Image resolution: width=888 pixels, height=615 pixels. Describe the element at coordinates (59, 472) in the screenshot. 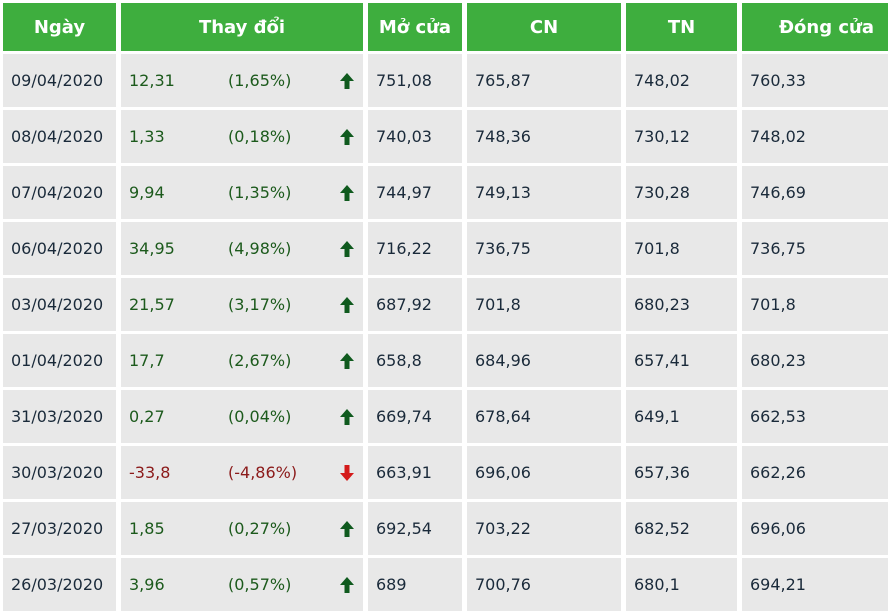

I see `cell-date: 30/03/2020` at that location.